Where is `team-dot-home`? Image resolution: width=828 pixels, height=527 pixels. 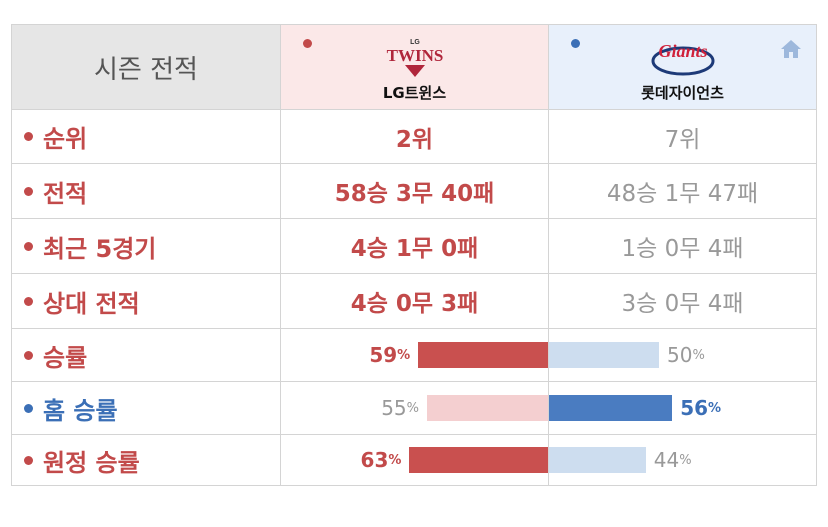
team-dot-home is located at coordinates (307, 43).